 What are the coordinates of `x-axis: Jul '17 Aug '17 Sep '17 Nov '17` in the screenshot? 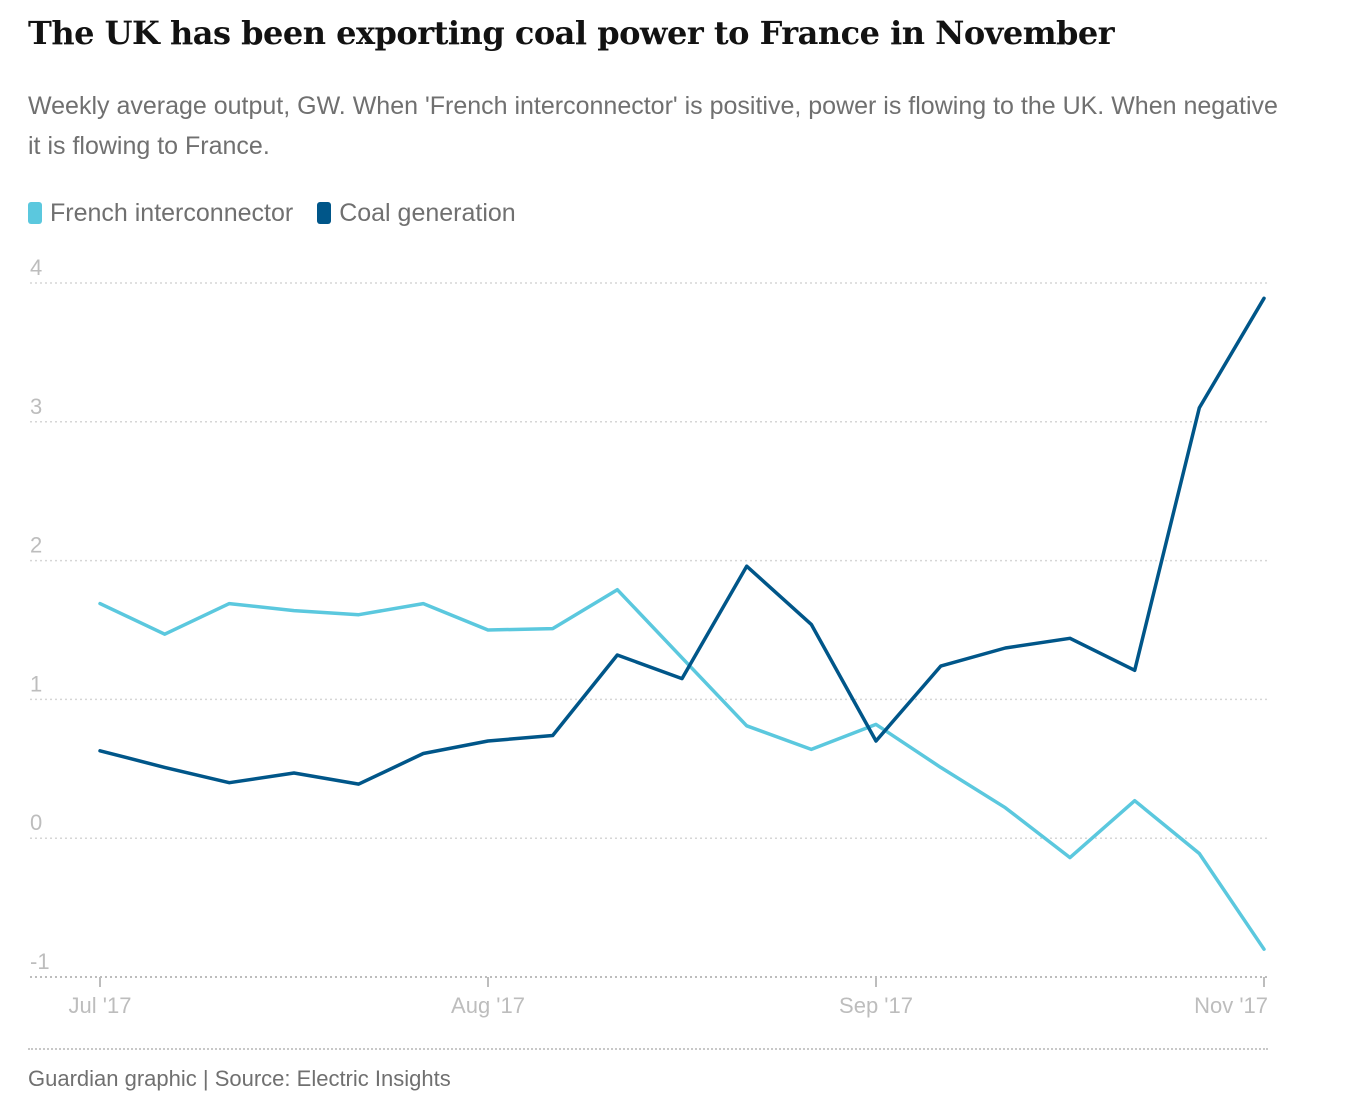 It's located at (668, 997).